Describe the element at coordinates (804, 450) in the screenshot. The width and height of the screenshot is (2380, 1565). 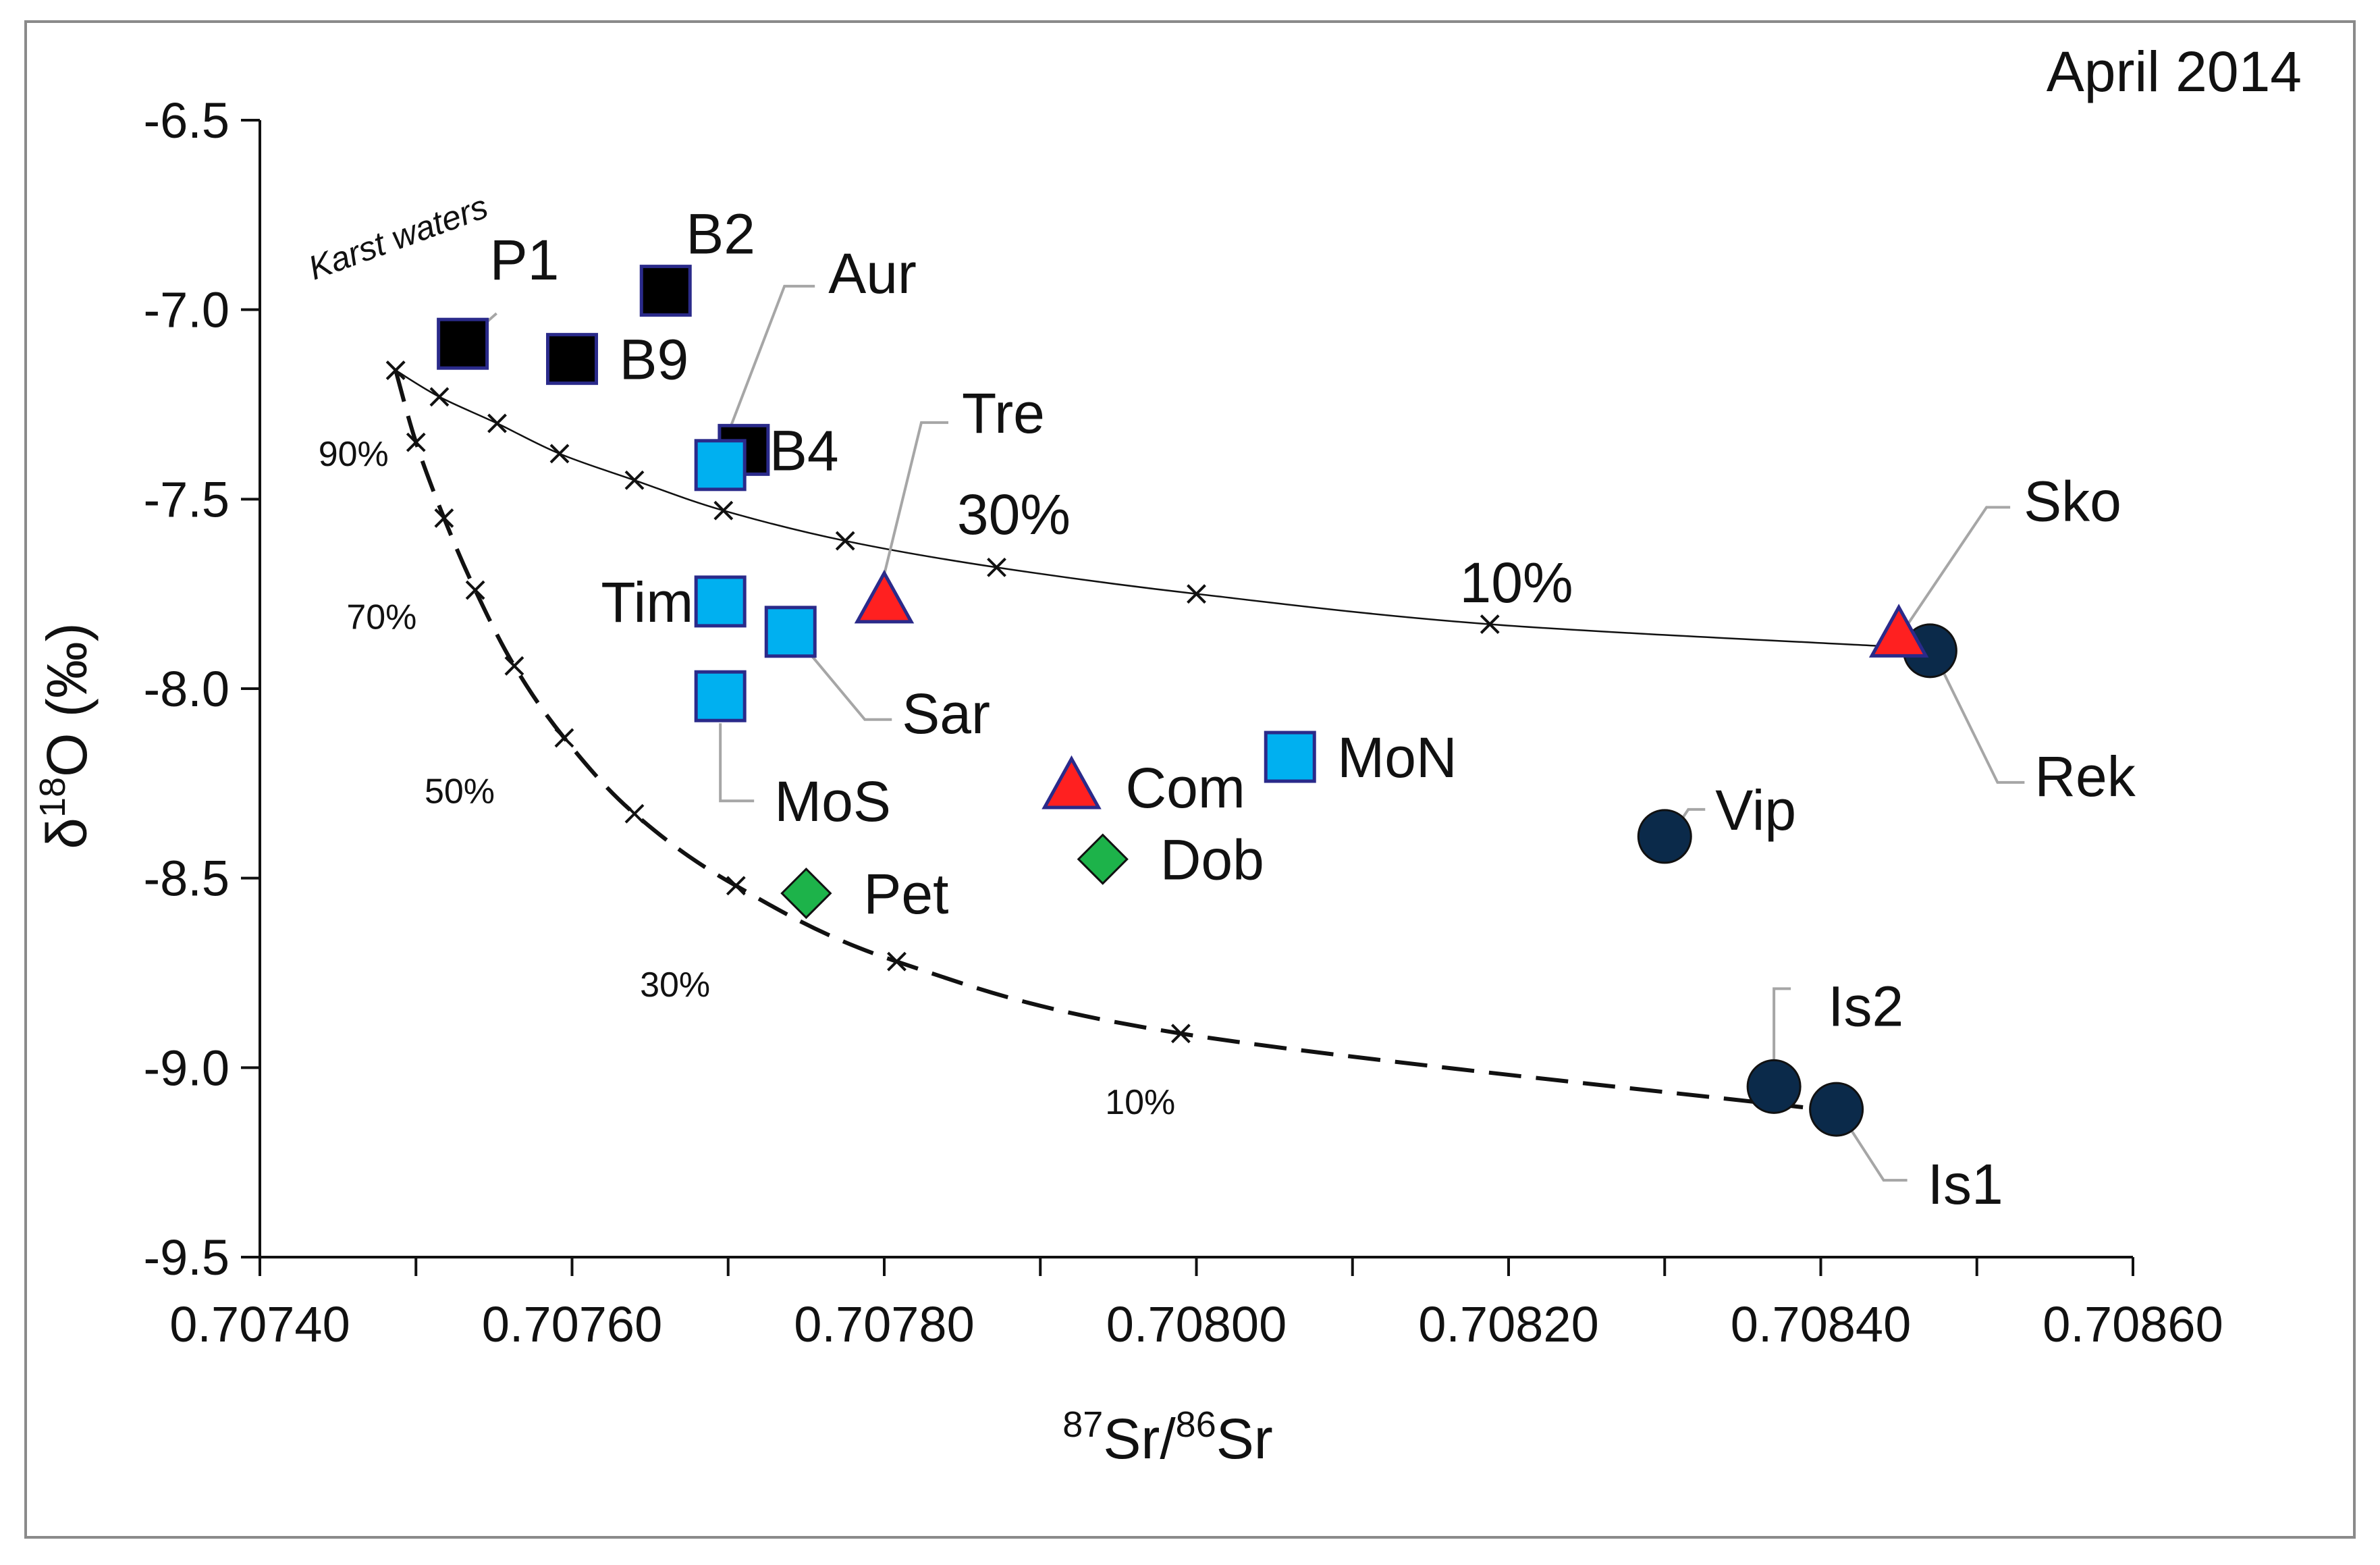
I see `point-label: B4` at that location.